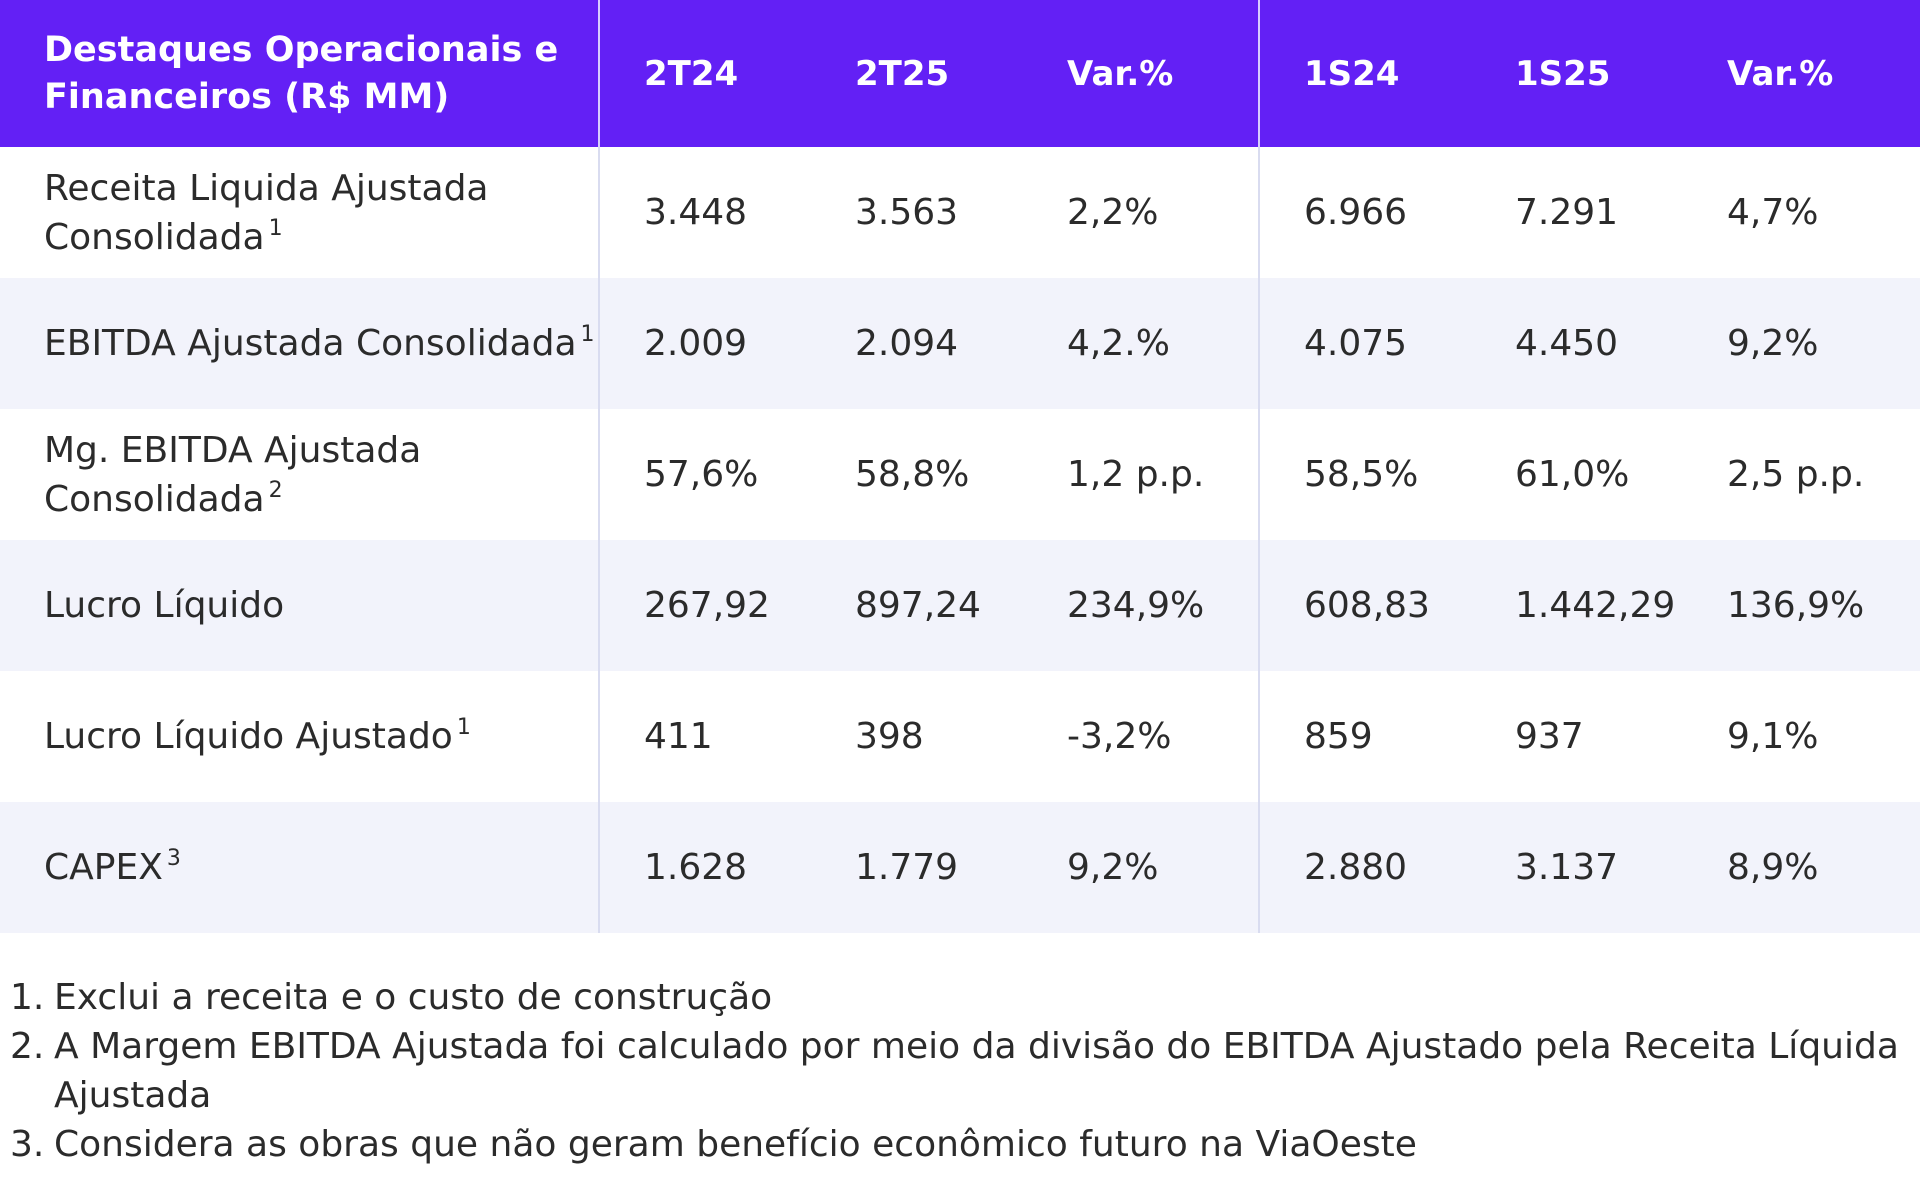 The image size is (1920, 1184). What do you see at coordinates (696, 343) in the screenshot?
I see `table-cell: 2.009` at bounding box center [696, 343].